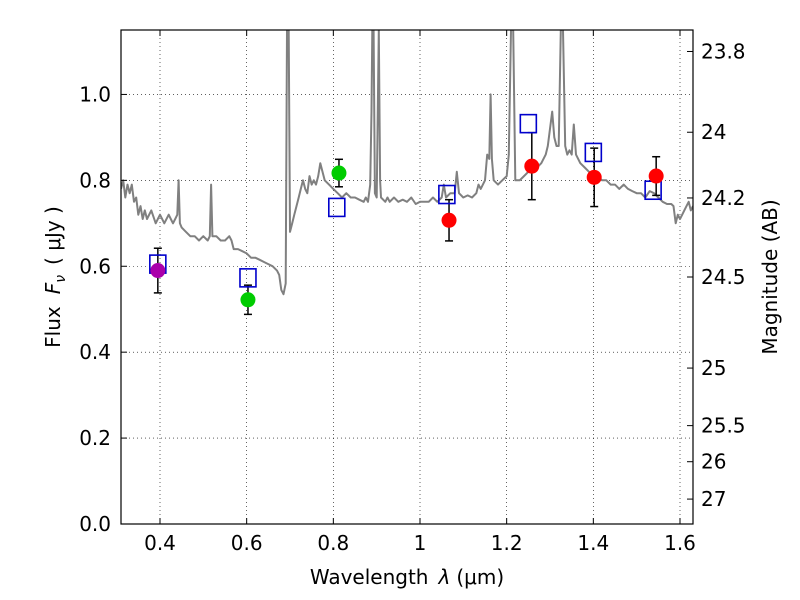  What do you see at coordinates (420, 543) in the screenshot?
I see `x-tick-label: 1` at bounding box center [420, 543].